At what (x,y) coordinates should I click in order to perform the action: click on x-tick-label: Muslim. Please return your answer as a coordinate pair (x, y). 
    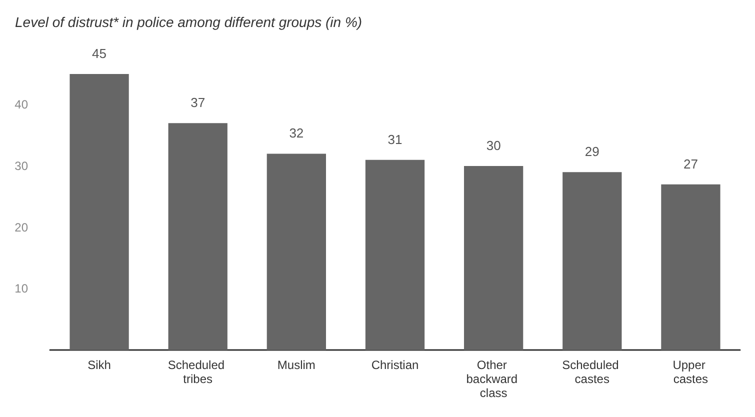
    Looking at the image, I should click on (296, 365).